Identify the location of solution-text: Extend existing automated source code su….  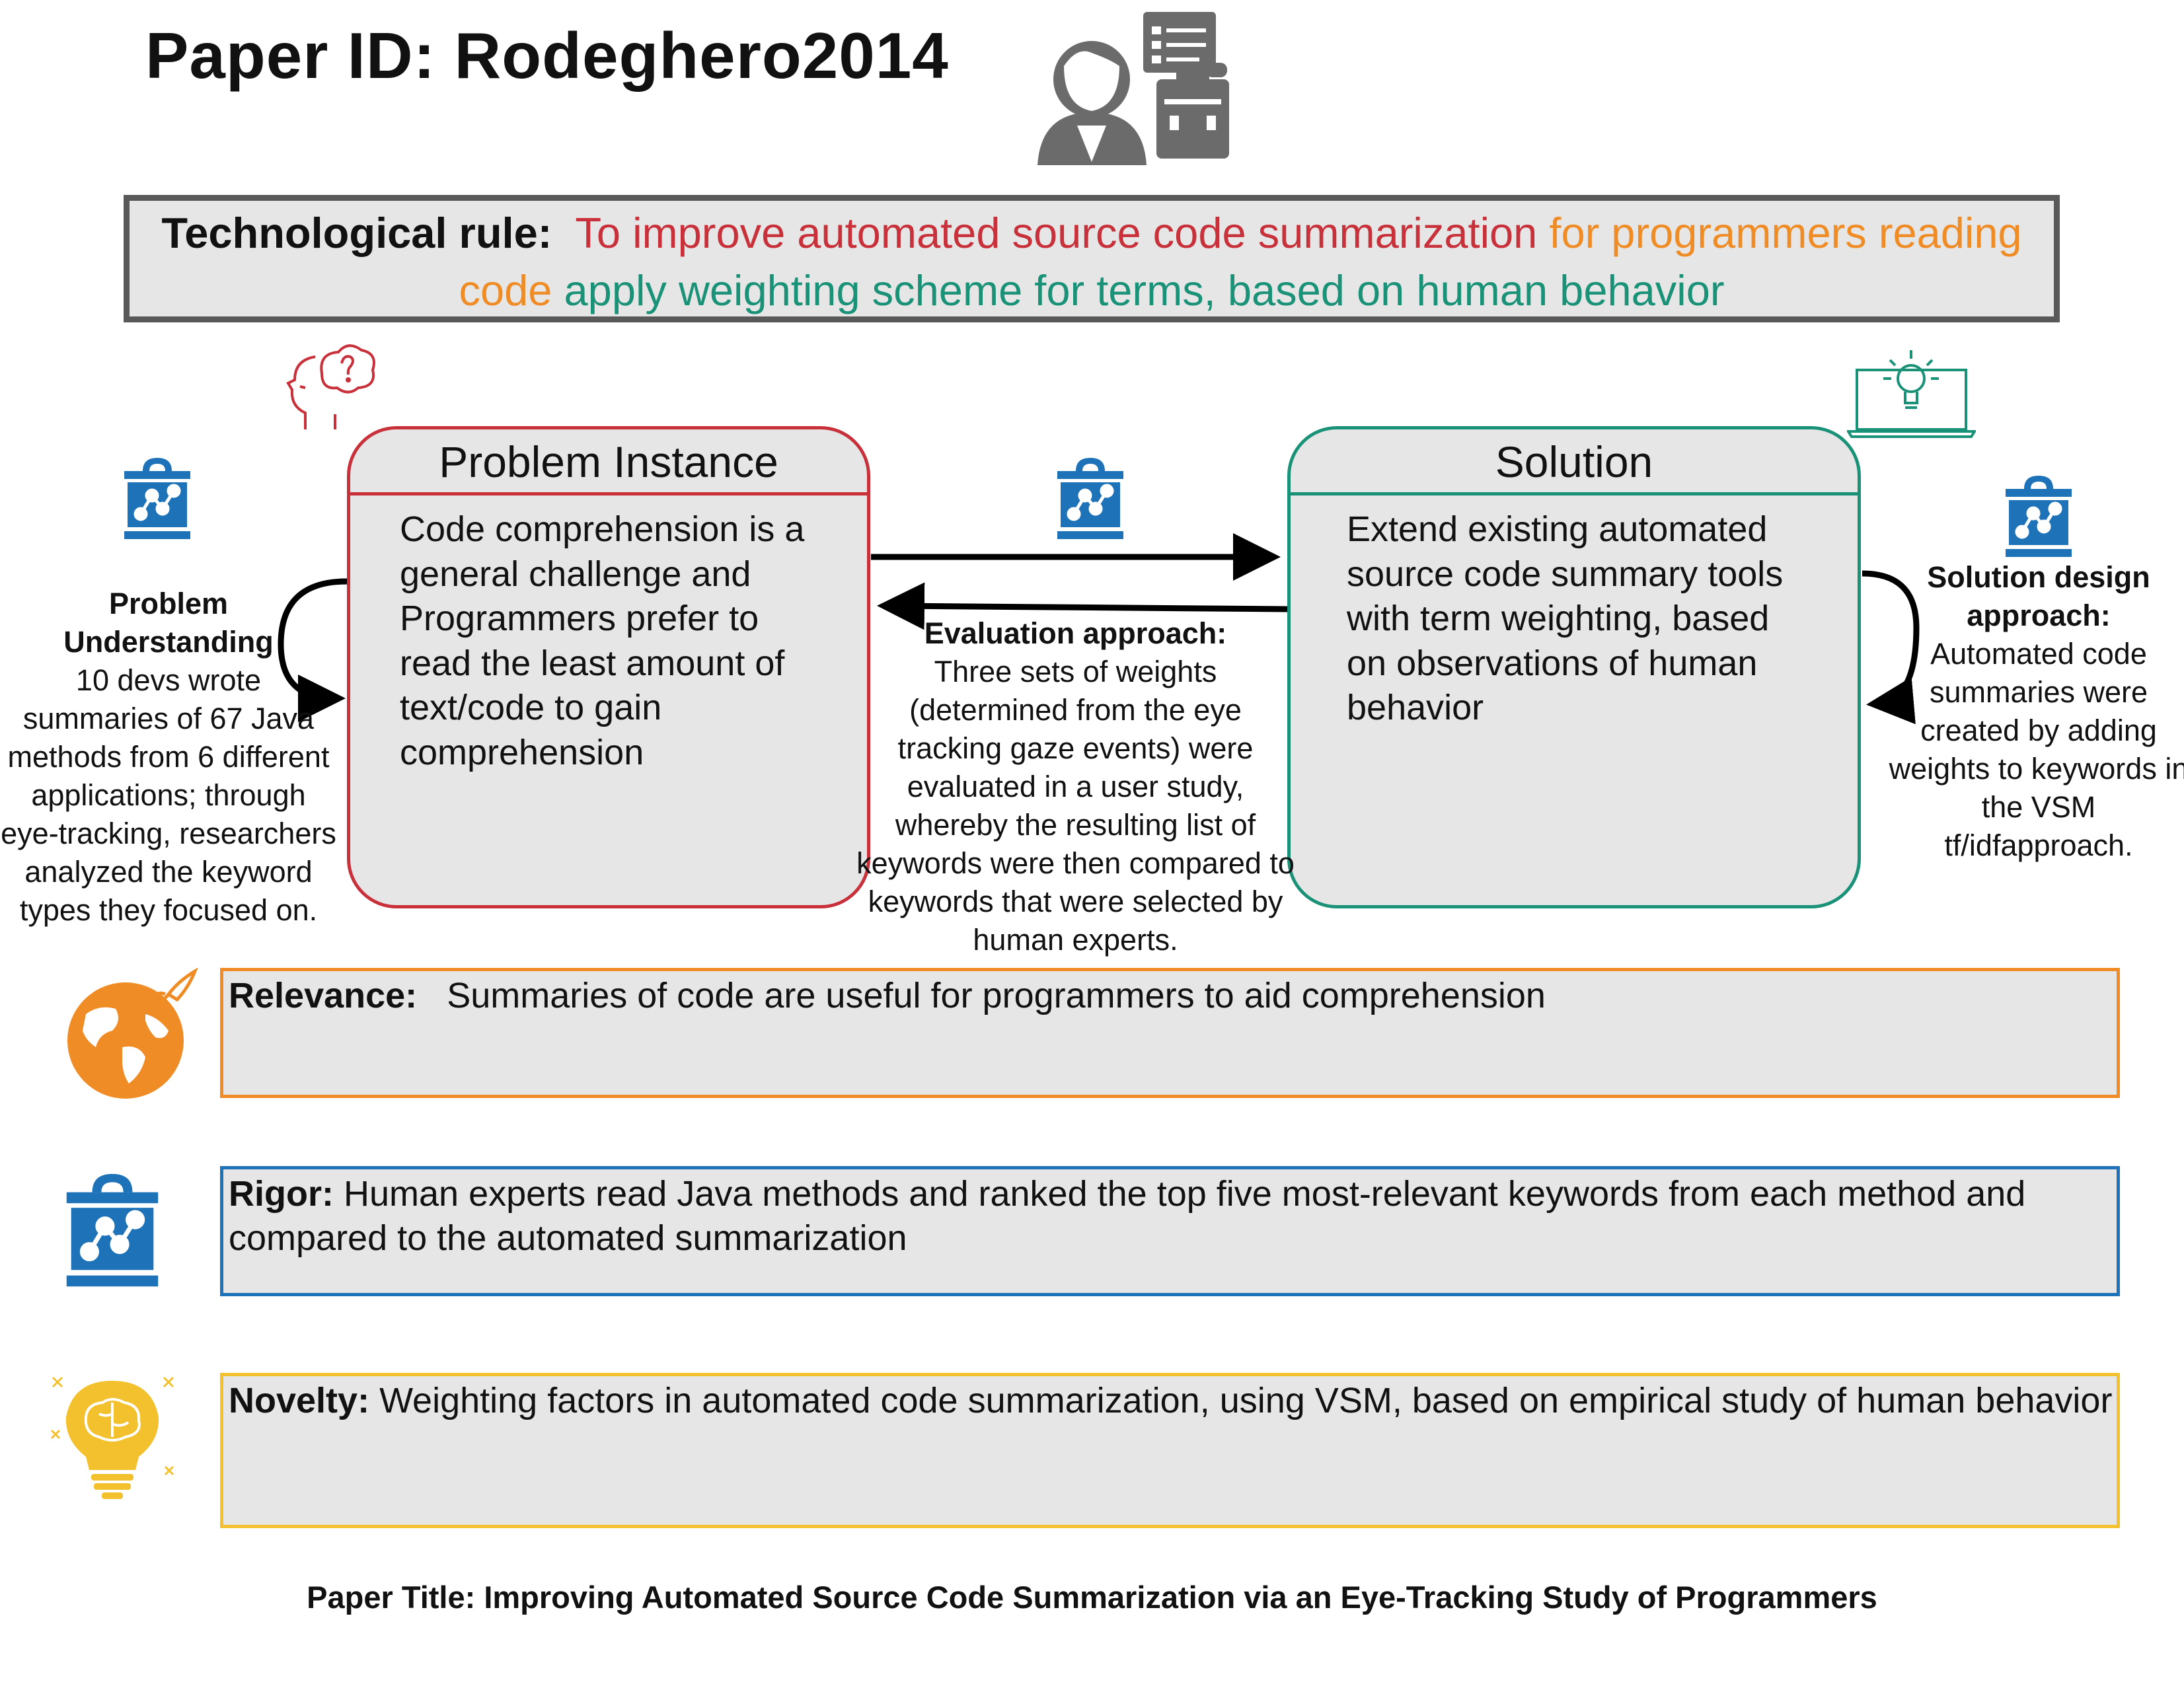
(1565, 618).